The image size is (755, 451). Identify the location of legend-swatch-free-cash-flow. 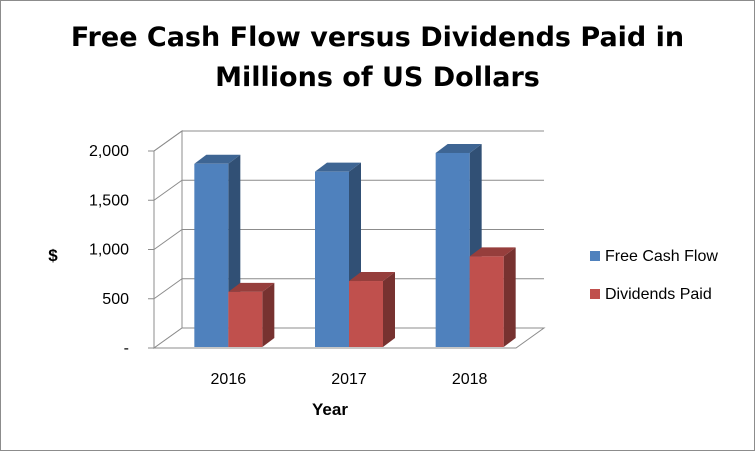
(595, 256).